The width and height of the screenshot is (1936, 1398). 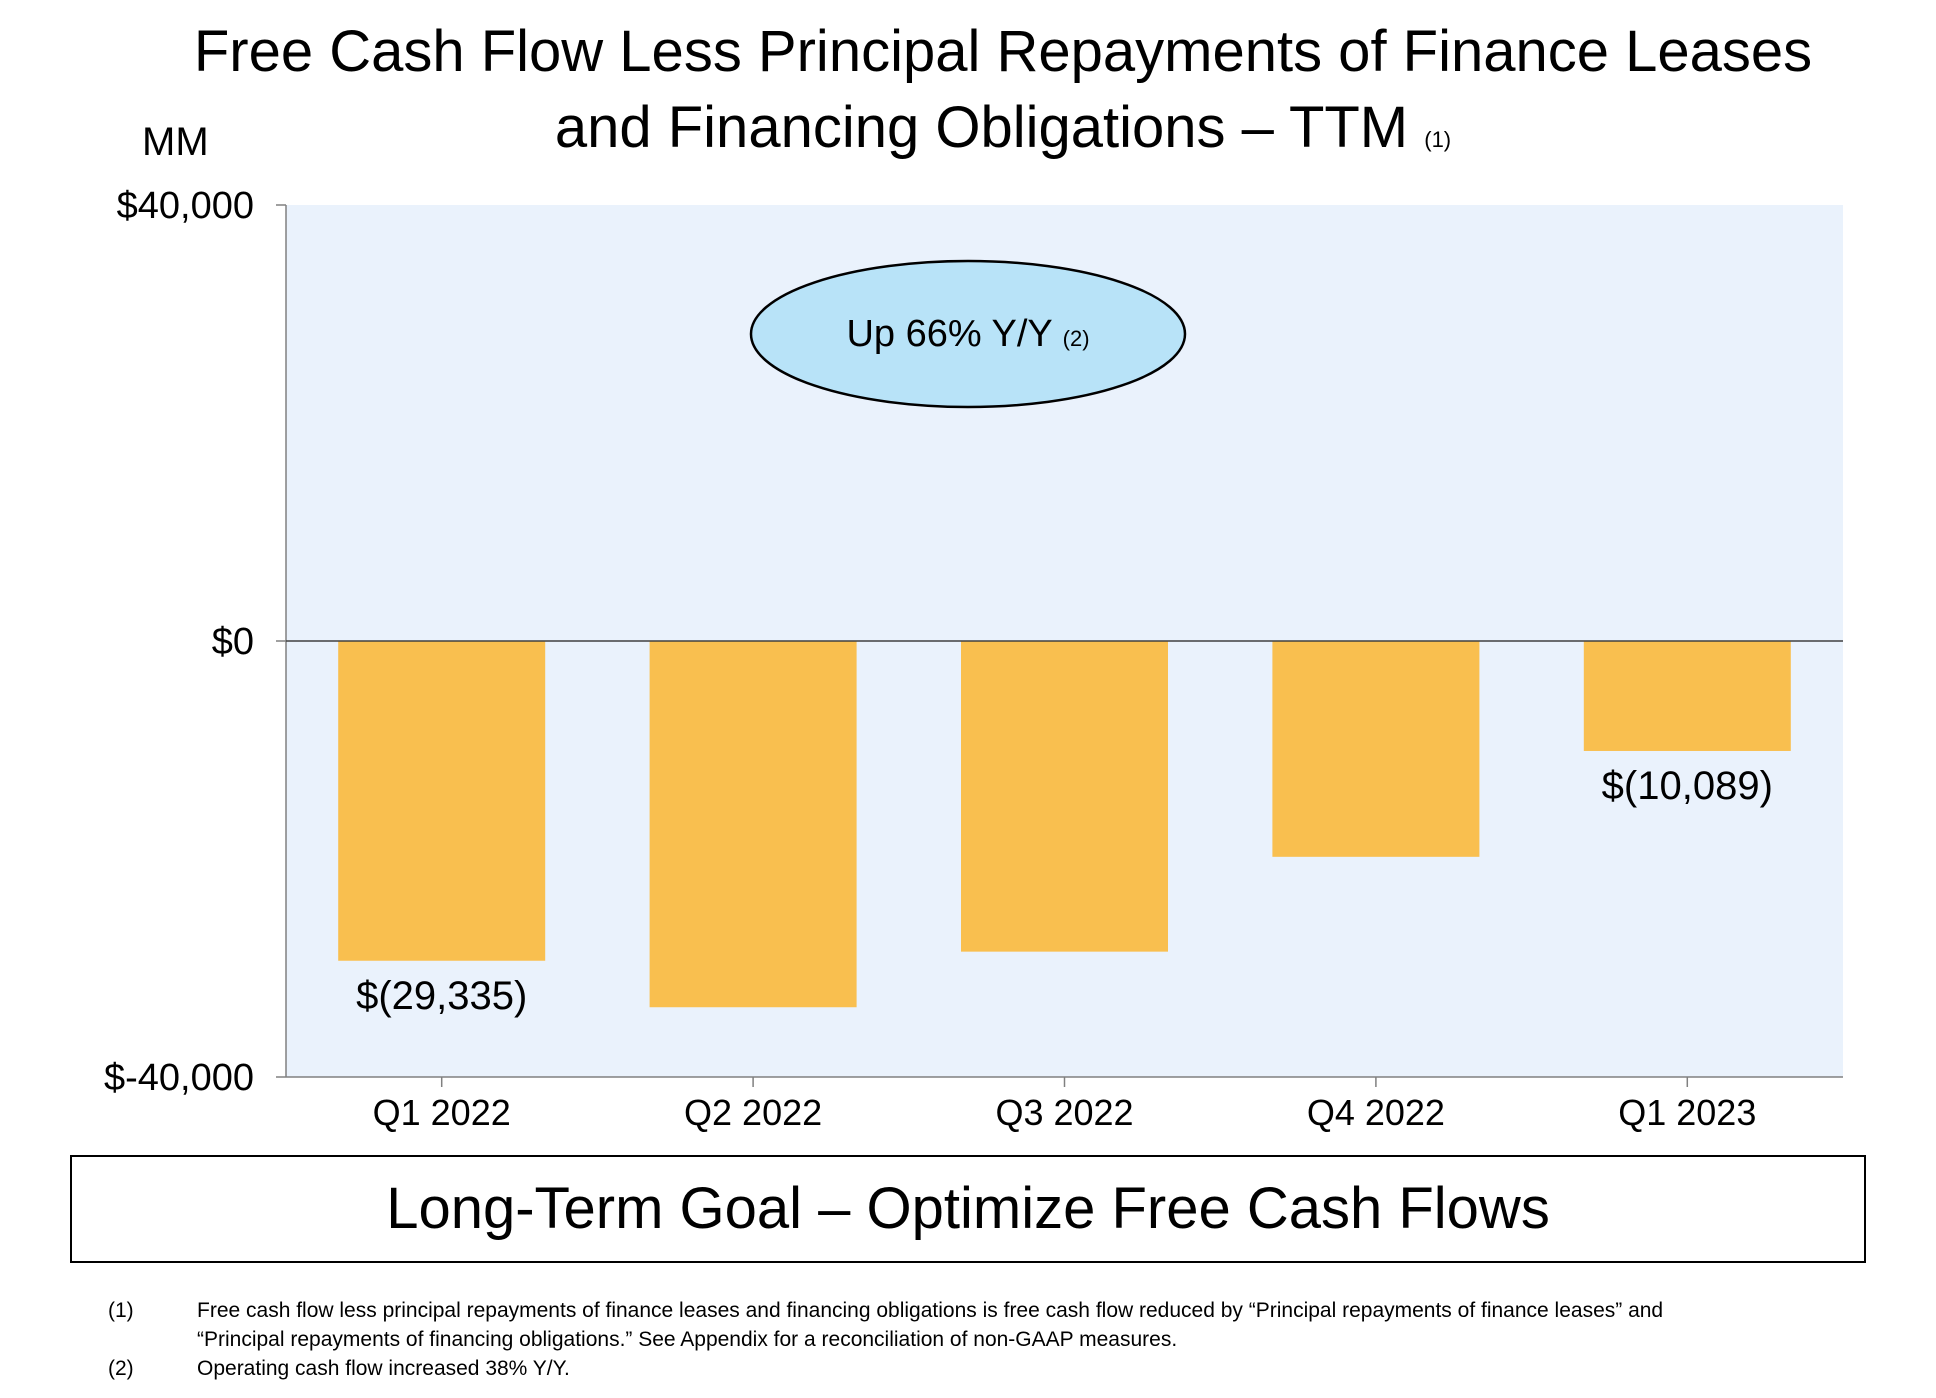 What do you see at coordinates (233, 642) in the screenshot?
I see `y-tick-label: $0` at bounding box center [233, 642].